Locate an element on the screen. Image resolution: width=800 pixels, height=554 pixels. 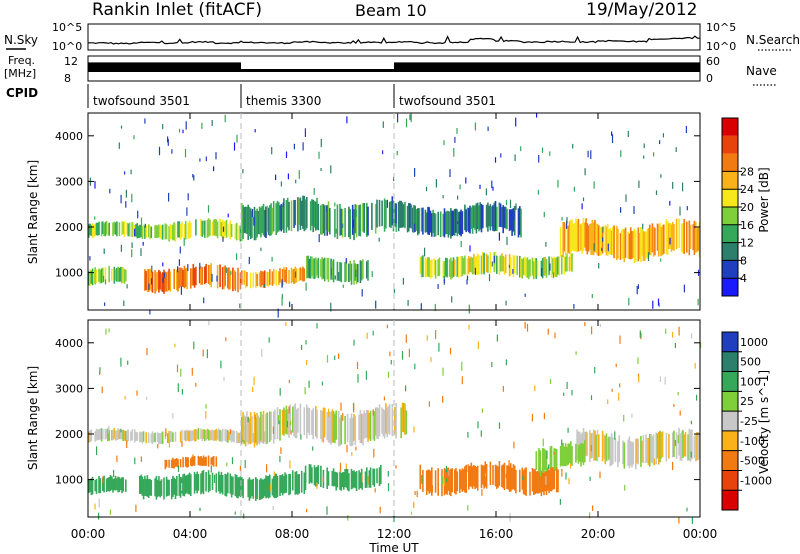
freq-bar is located at coordinates (228, 67).